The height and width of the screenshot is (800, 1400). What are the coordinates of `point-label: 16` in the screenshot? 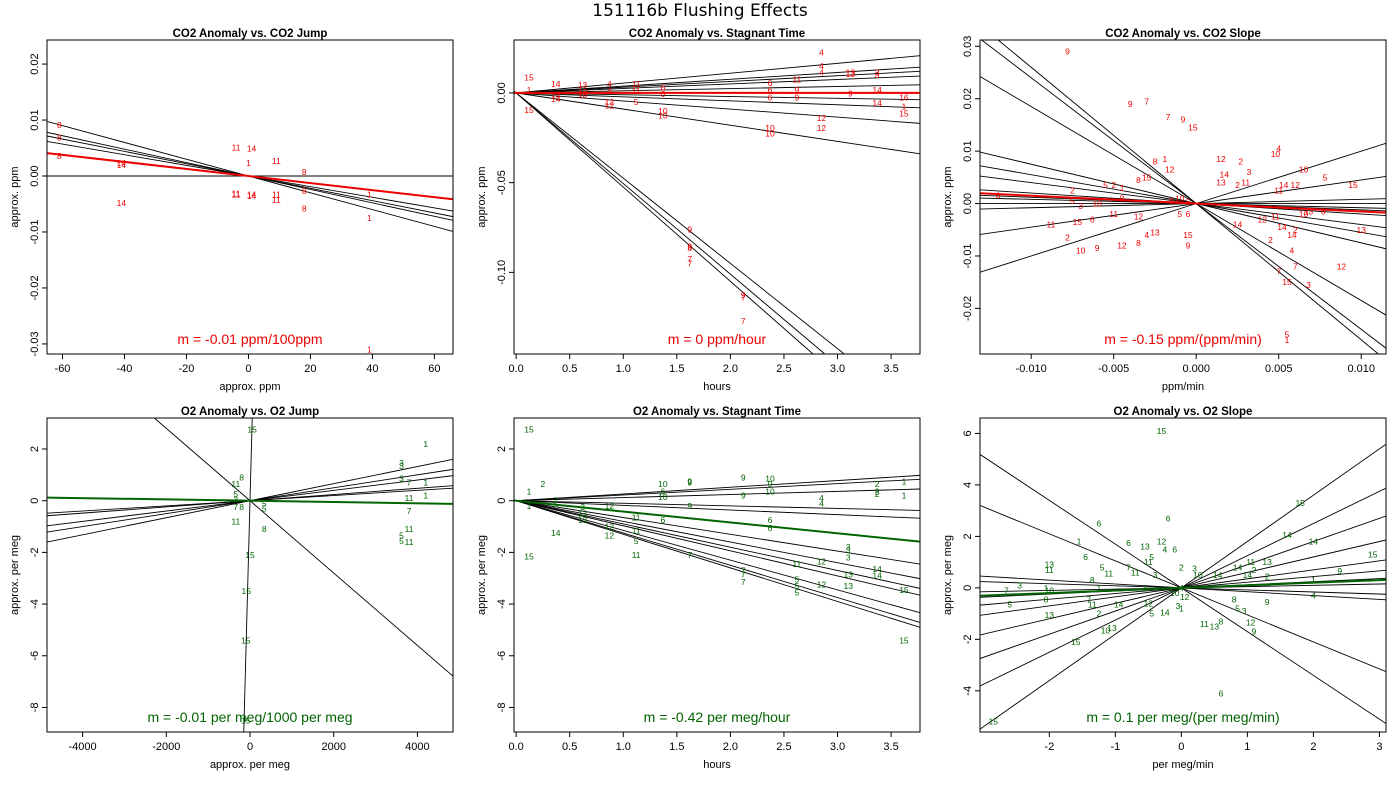 It's located at (904, 97).